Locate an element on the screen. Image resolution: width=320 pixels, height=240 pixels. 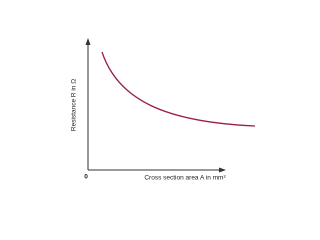
x-axis-label: Cross section area A in mm² is located at coordinates (185, 178).